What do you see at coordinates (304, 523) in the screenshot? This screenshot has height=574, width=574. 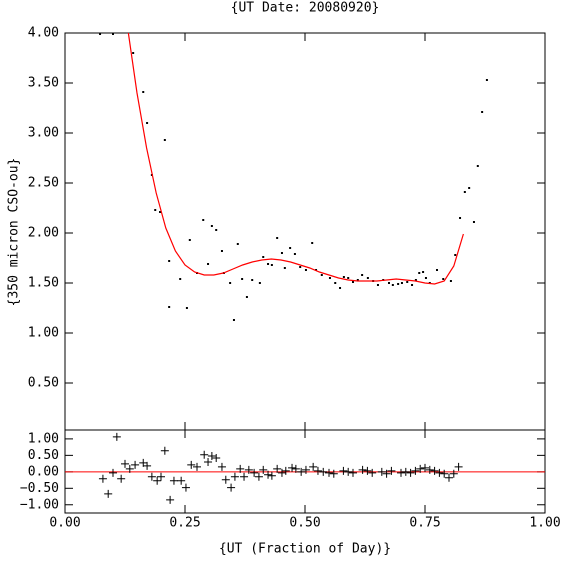 I see `x-tick-label: 0.50` at bounding box center [304, 523].